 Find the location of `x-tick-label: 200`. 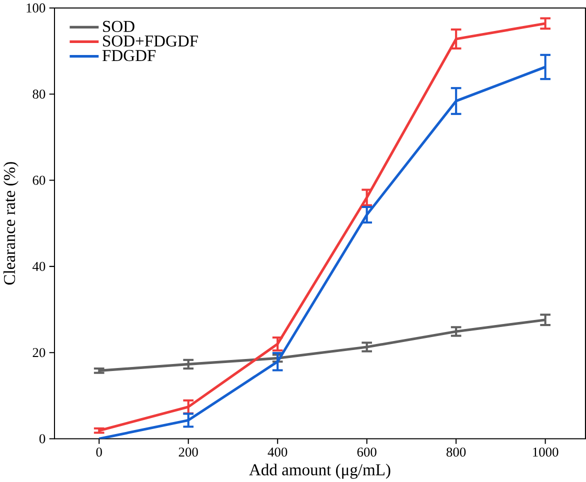

x-tick-label: 200 is located at coordinates (188, 452).